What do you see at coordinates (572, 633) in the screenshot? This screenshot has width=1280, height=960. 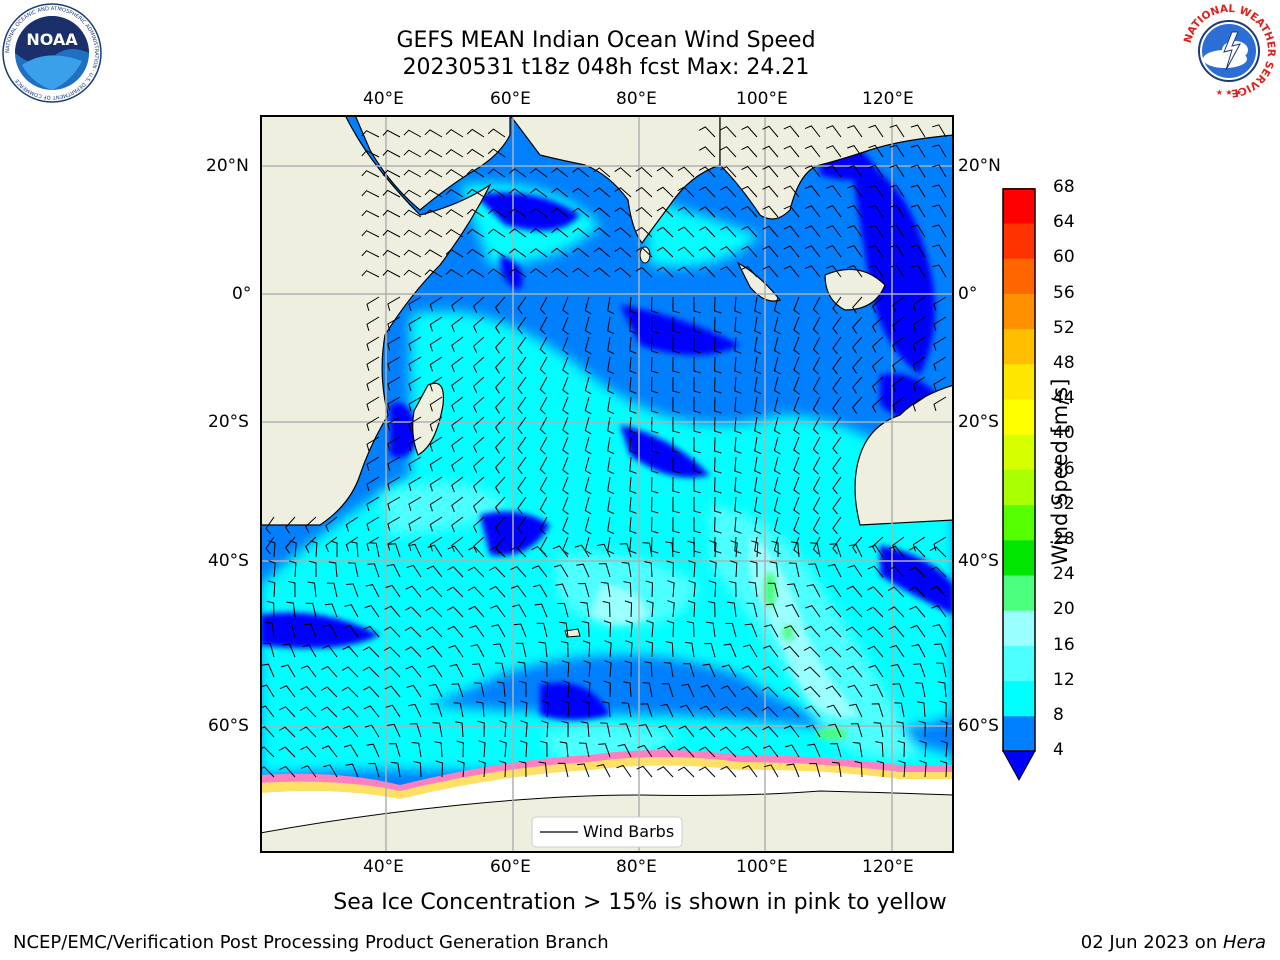 I see `kerguelen-island` at bounding box center [572, 633].